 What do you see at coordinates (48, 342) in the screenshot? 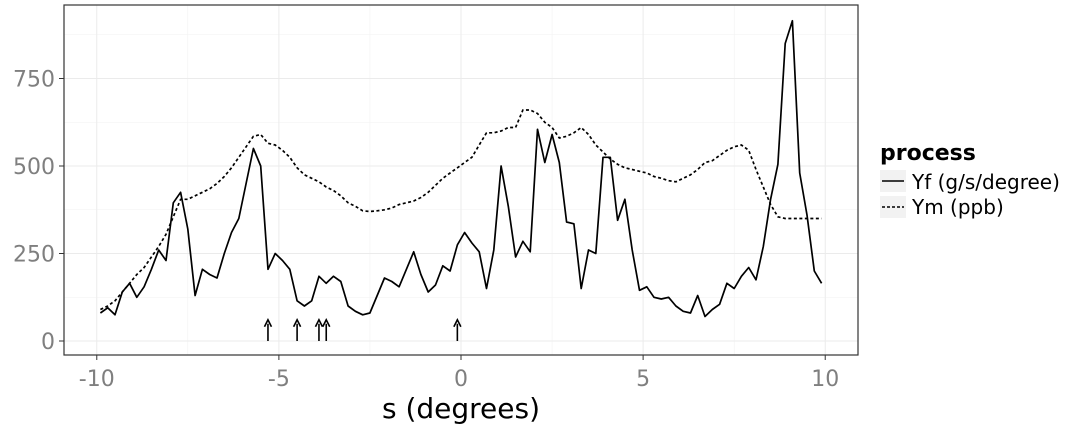
I see `y-tick-label: 0` at bounding box center [48, 342].